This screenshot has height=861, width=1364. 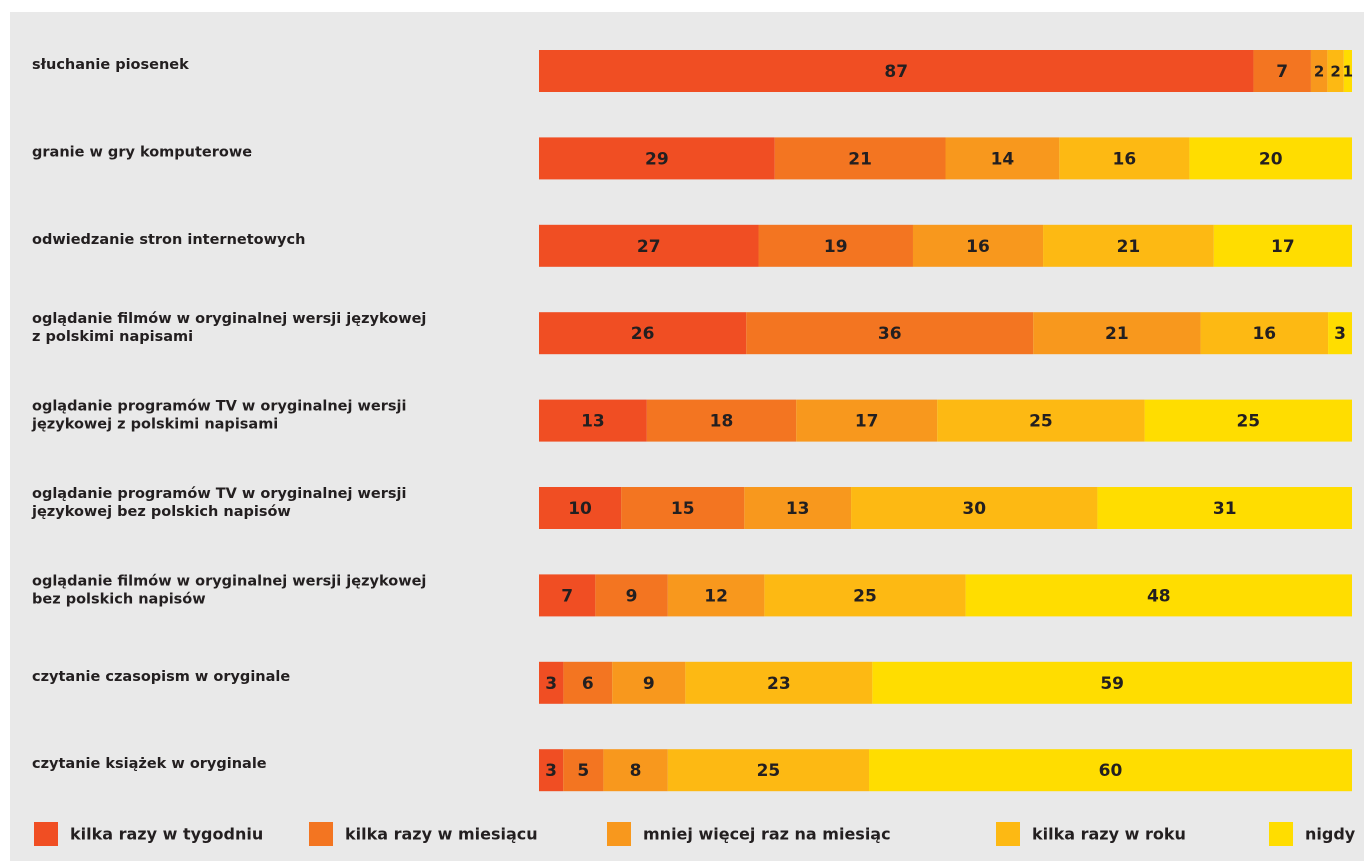 I want to click on data-label: 14, so click(x=1003, y=159).